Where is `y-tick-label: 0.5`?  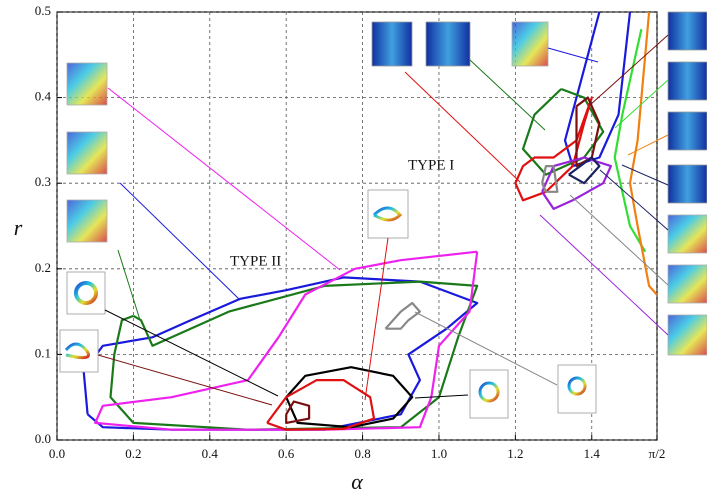 y-tick-label: 0.5 is located at coordinates (43, 10).